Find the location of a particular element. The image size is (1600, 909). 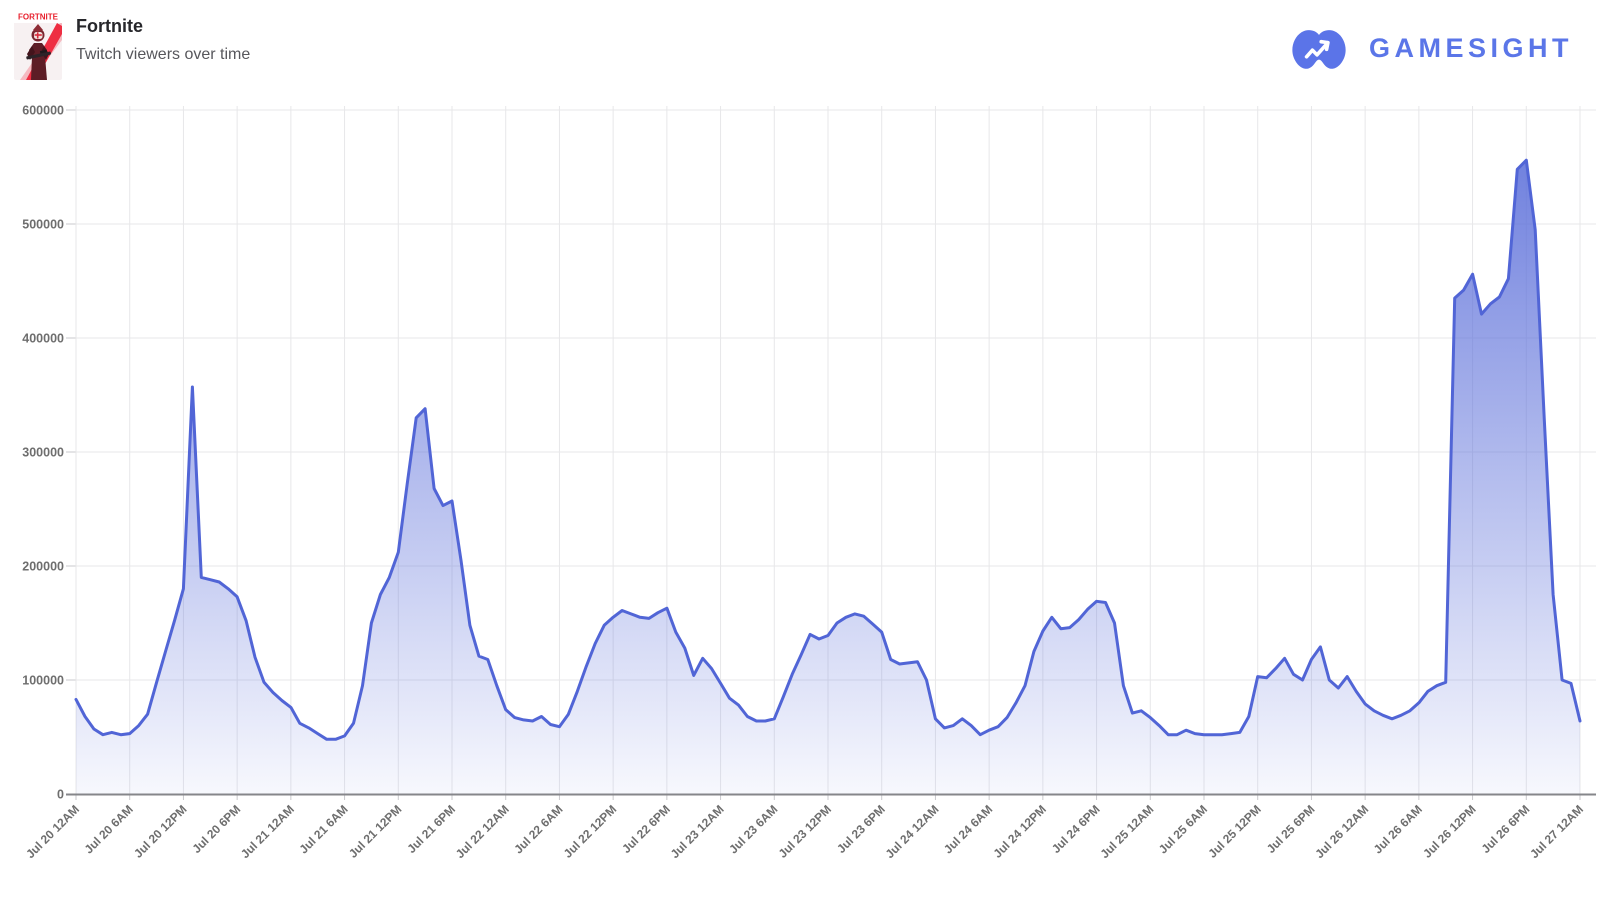

gamesight-logo: GAMESIGHT is located at coordinates (1432, 48).